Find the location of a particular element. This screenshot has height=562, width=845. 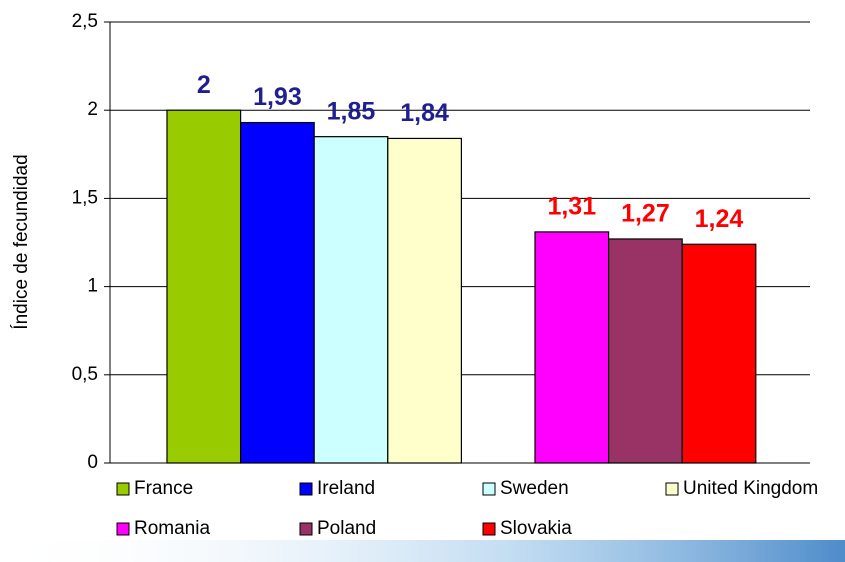

value-label: 1,93 is located at coordinates (277, 97).